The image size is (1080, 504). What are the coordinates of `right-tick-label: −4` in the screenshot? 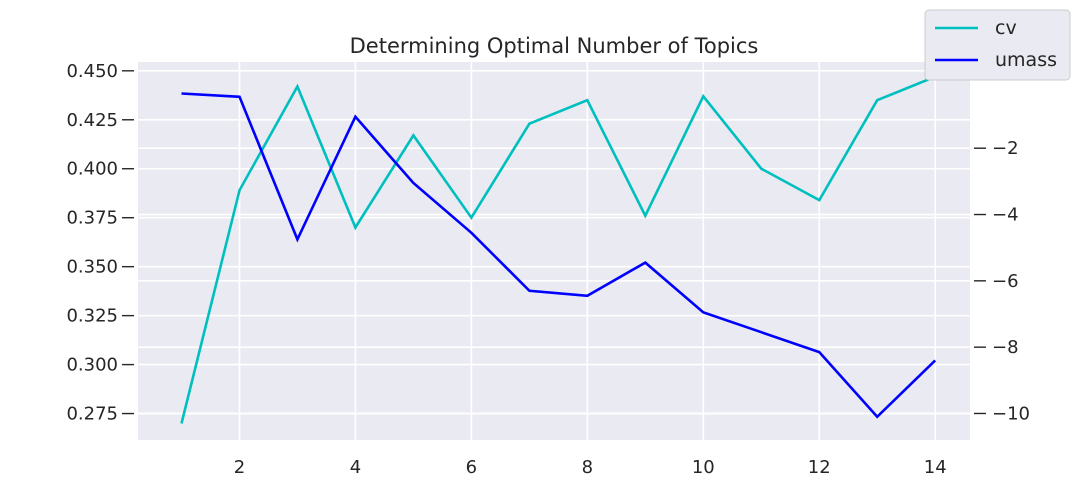 It's located at (1005, 215).